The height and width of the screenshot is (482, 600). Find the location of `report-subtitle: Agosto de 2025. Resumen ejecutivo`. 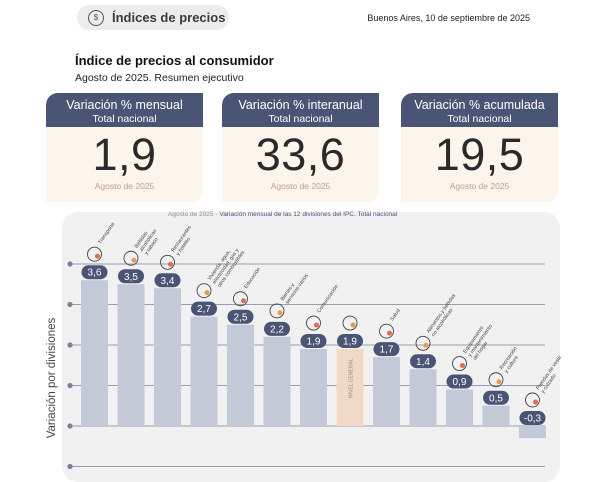

report-subtitle: Agosto de 2025. Resumen ejecutivo is located at coordinates (159, 78).